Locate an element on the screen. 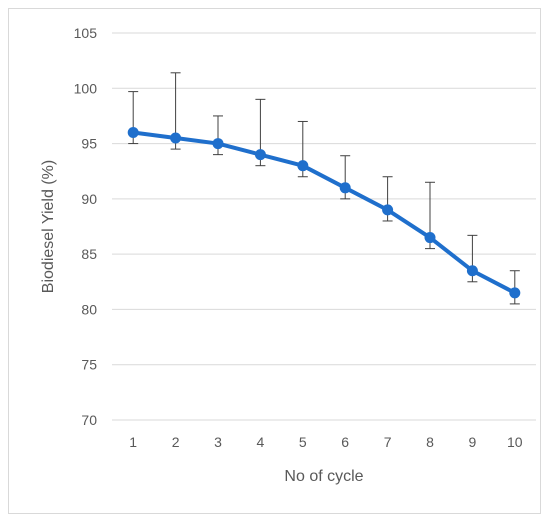 The height and width of the screenshot is (524, 550). x-tick-label: 2 is located at coordinates (176, 442).